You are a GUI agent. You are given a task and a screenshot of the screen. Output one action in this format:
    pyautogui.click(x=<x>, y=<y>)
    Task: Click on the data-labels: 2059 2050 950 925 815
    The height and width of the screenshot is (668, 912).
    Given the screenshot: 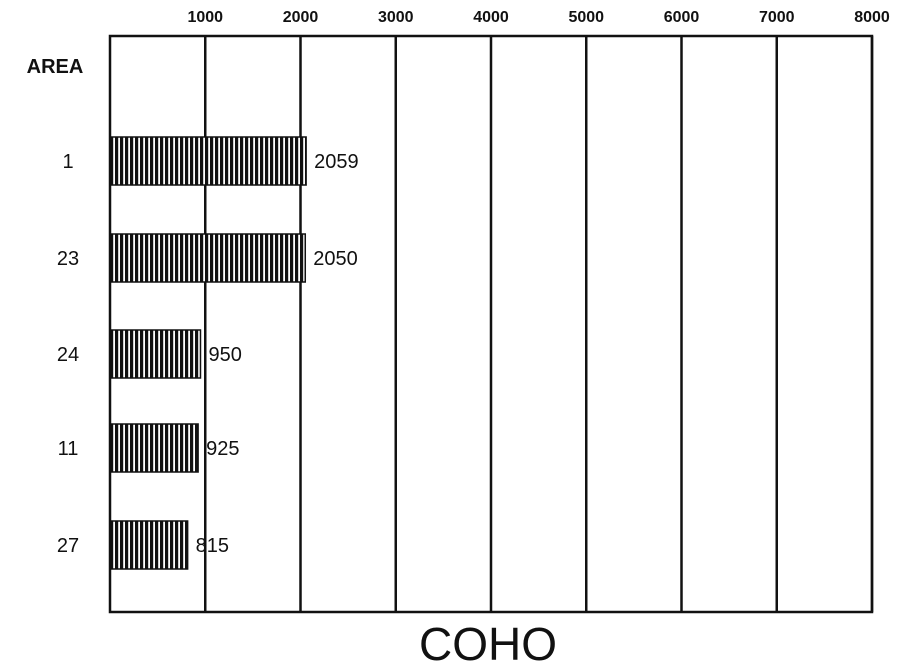 What is the action you would take?
    pyautogui.click(x=277, y=354)
    